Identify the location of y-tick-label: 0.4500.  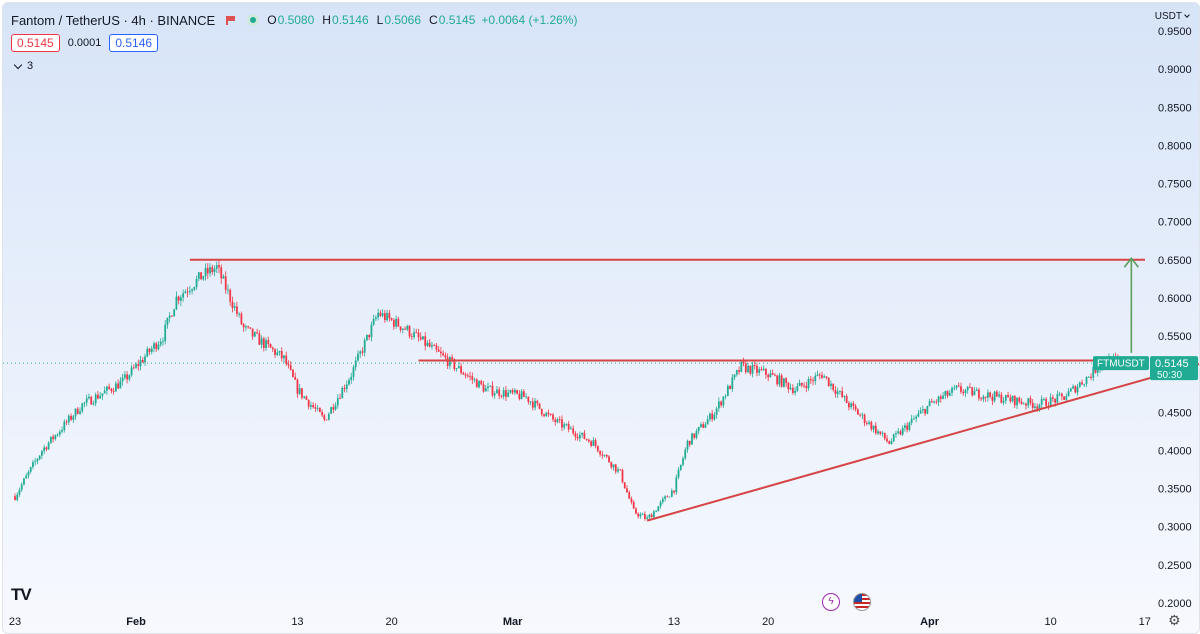
(1175, 413).